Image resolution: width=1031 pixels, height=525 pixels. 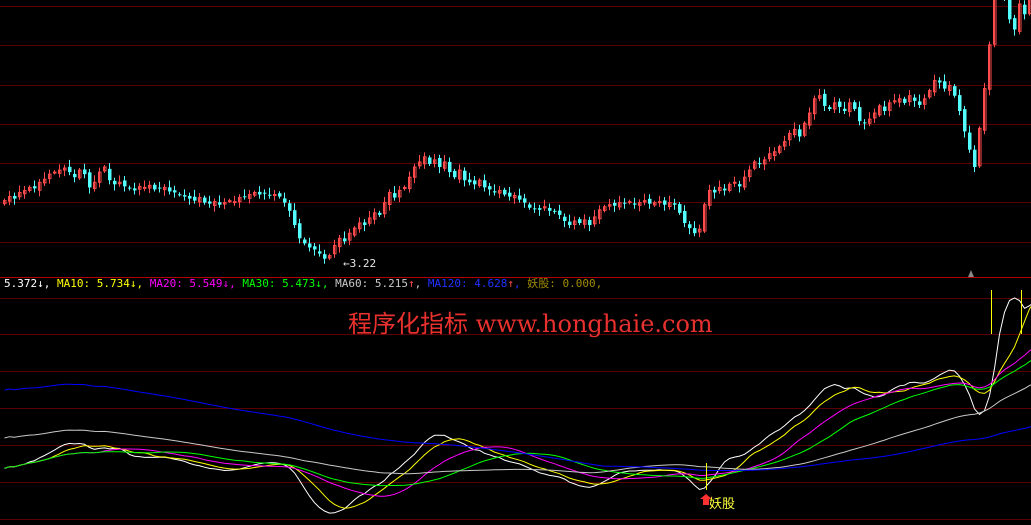 What do you see at coordinates (517, 283) in the screenshot?
I see `legend-sep: ,` at bounding box center [517, 283].